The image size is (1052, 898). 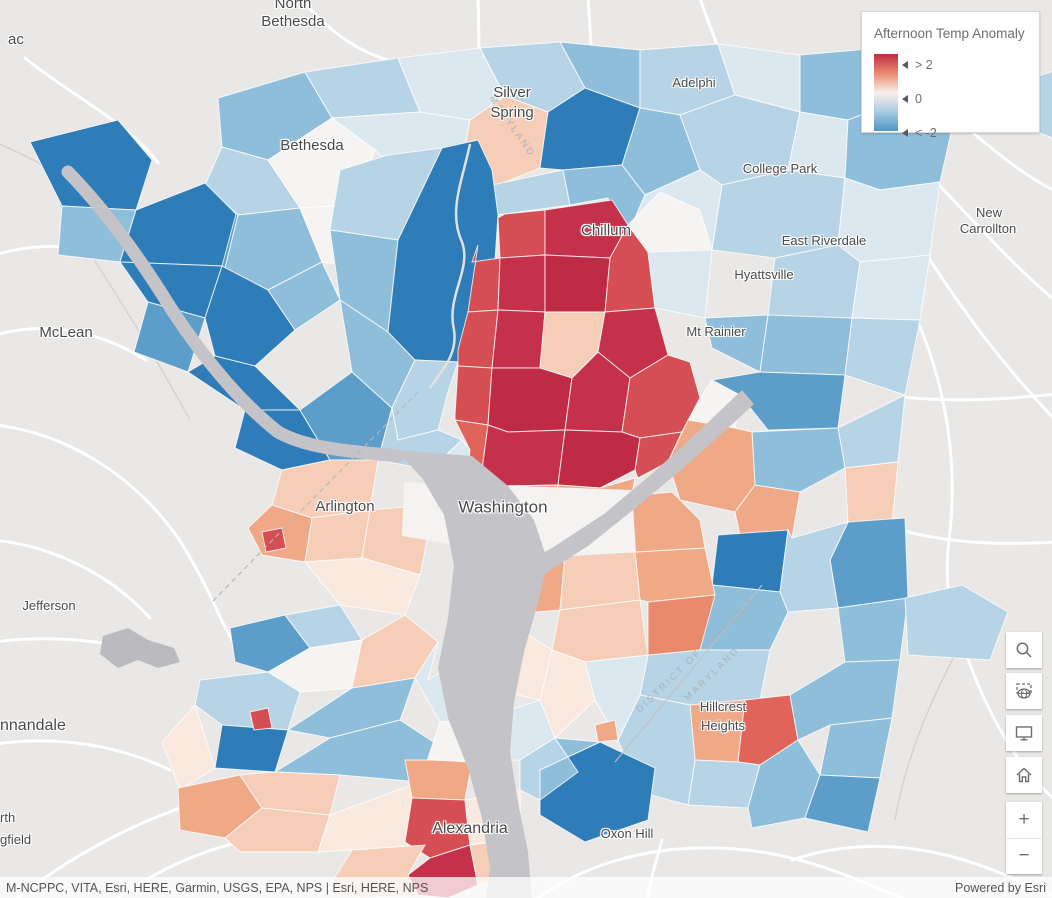 I want to click on zoom-in-button: +, so click(x=1024, y=820).